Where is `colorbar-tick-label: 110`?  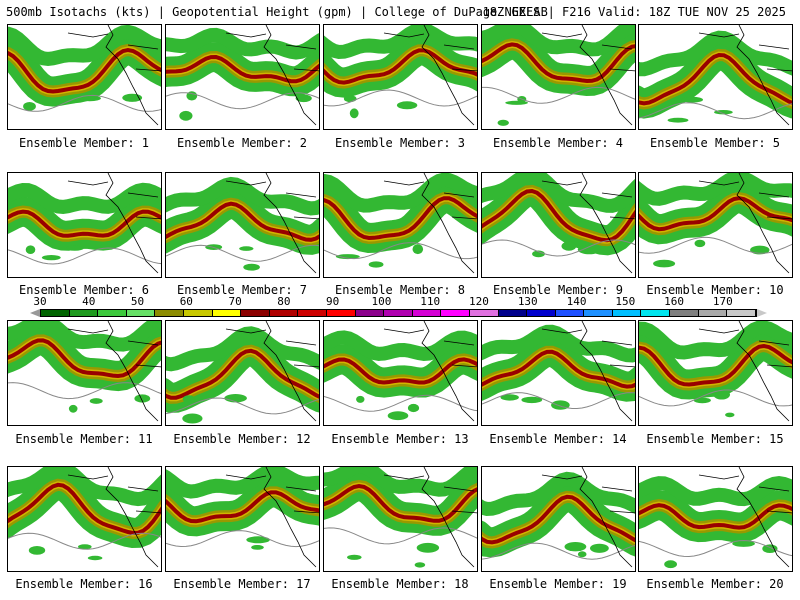 colorbar-tick-label: 110 is located at coordinates (430, 301).